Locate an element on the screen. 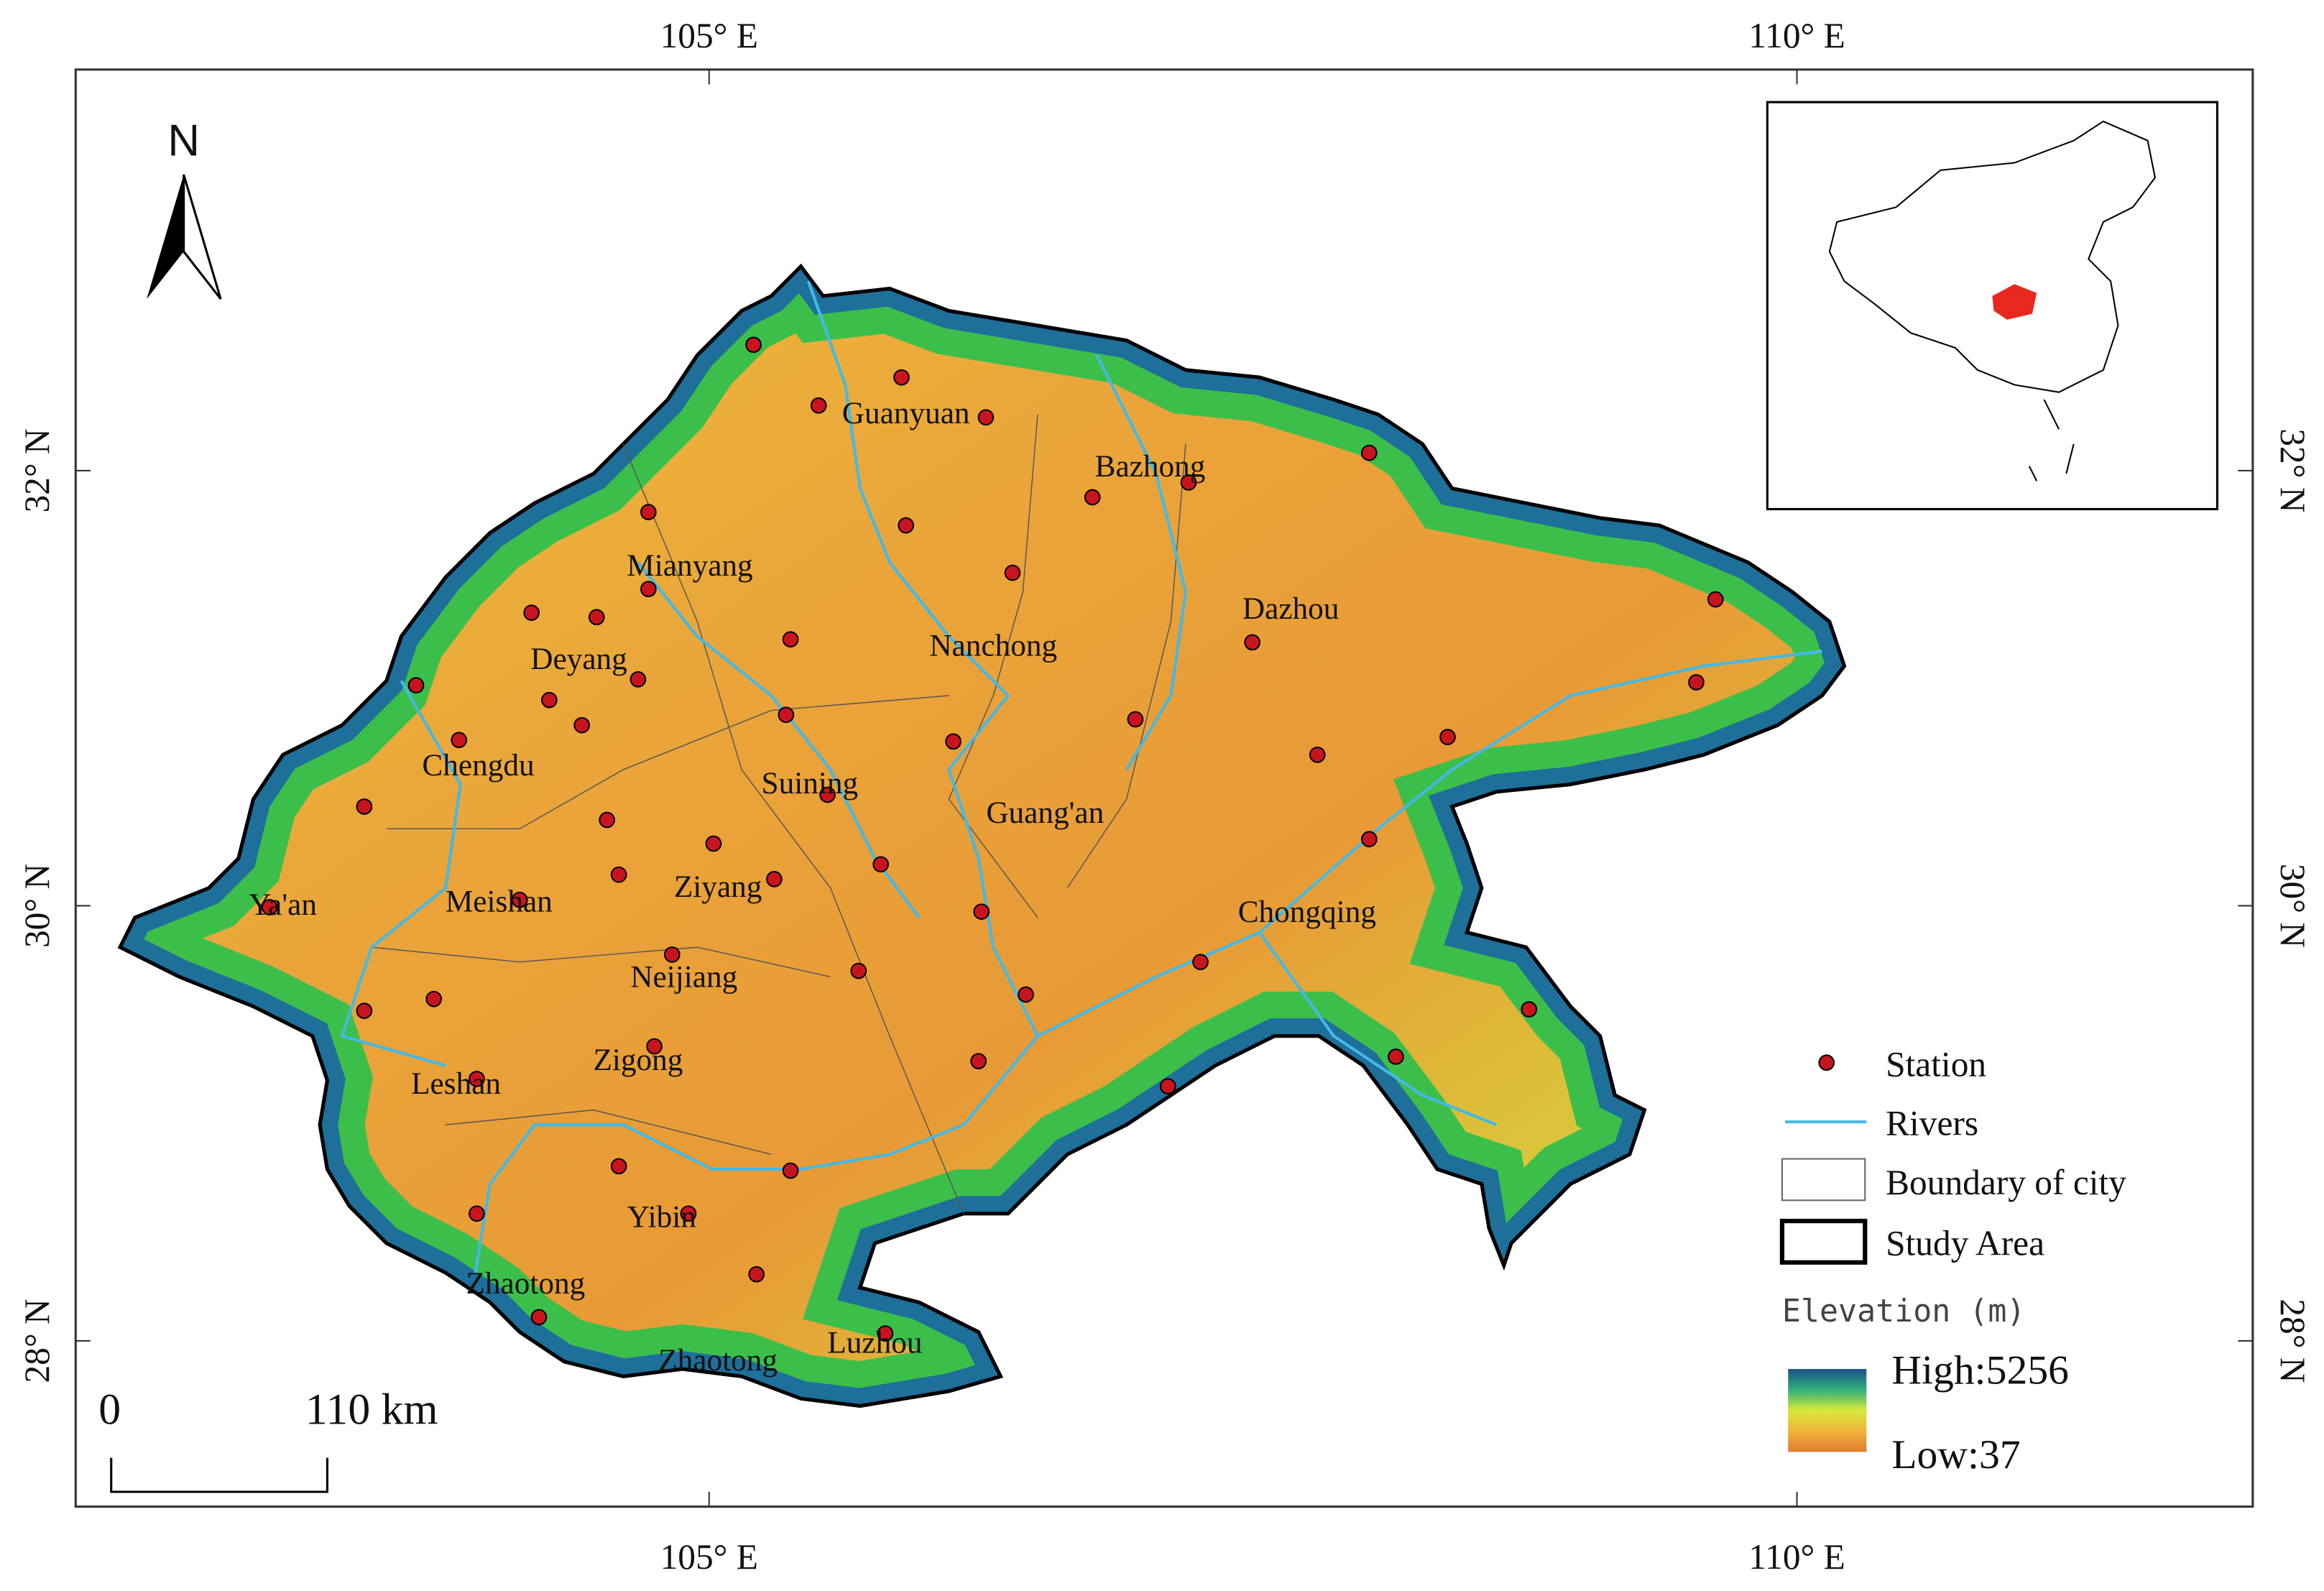 This screenshot has width=2324, height=1591. city-label: Chongqing is located at coordinates (1307, 912).